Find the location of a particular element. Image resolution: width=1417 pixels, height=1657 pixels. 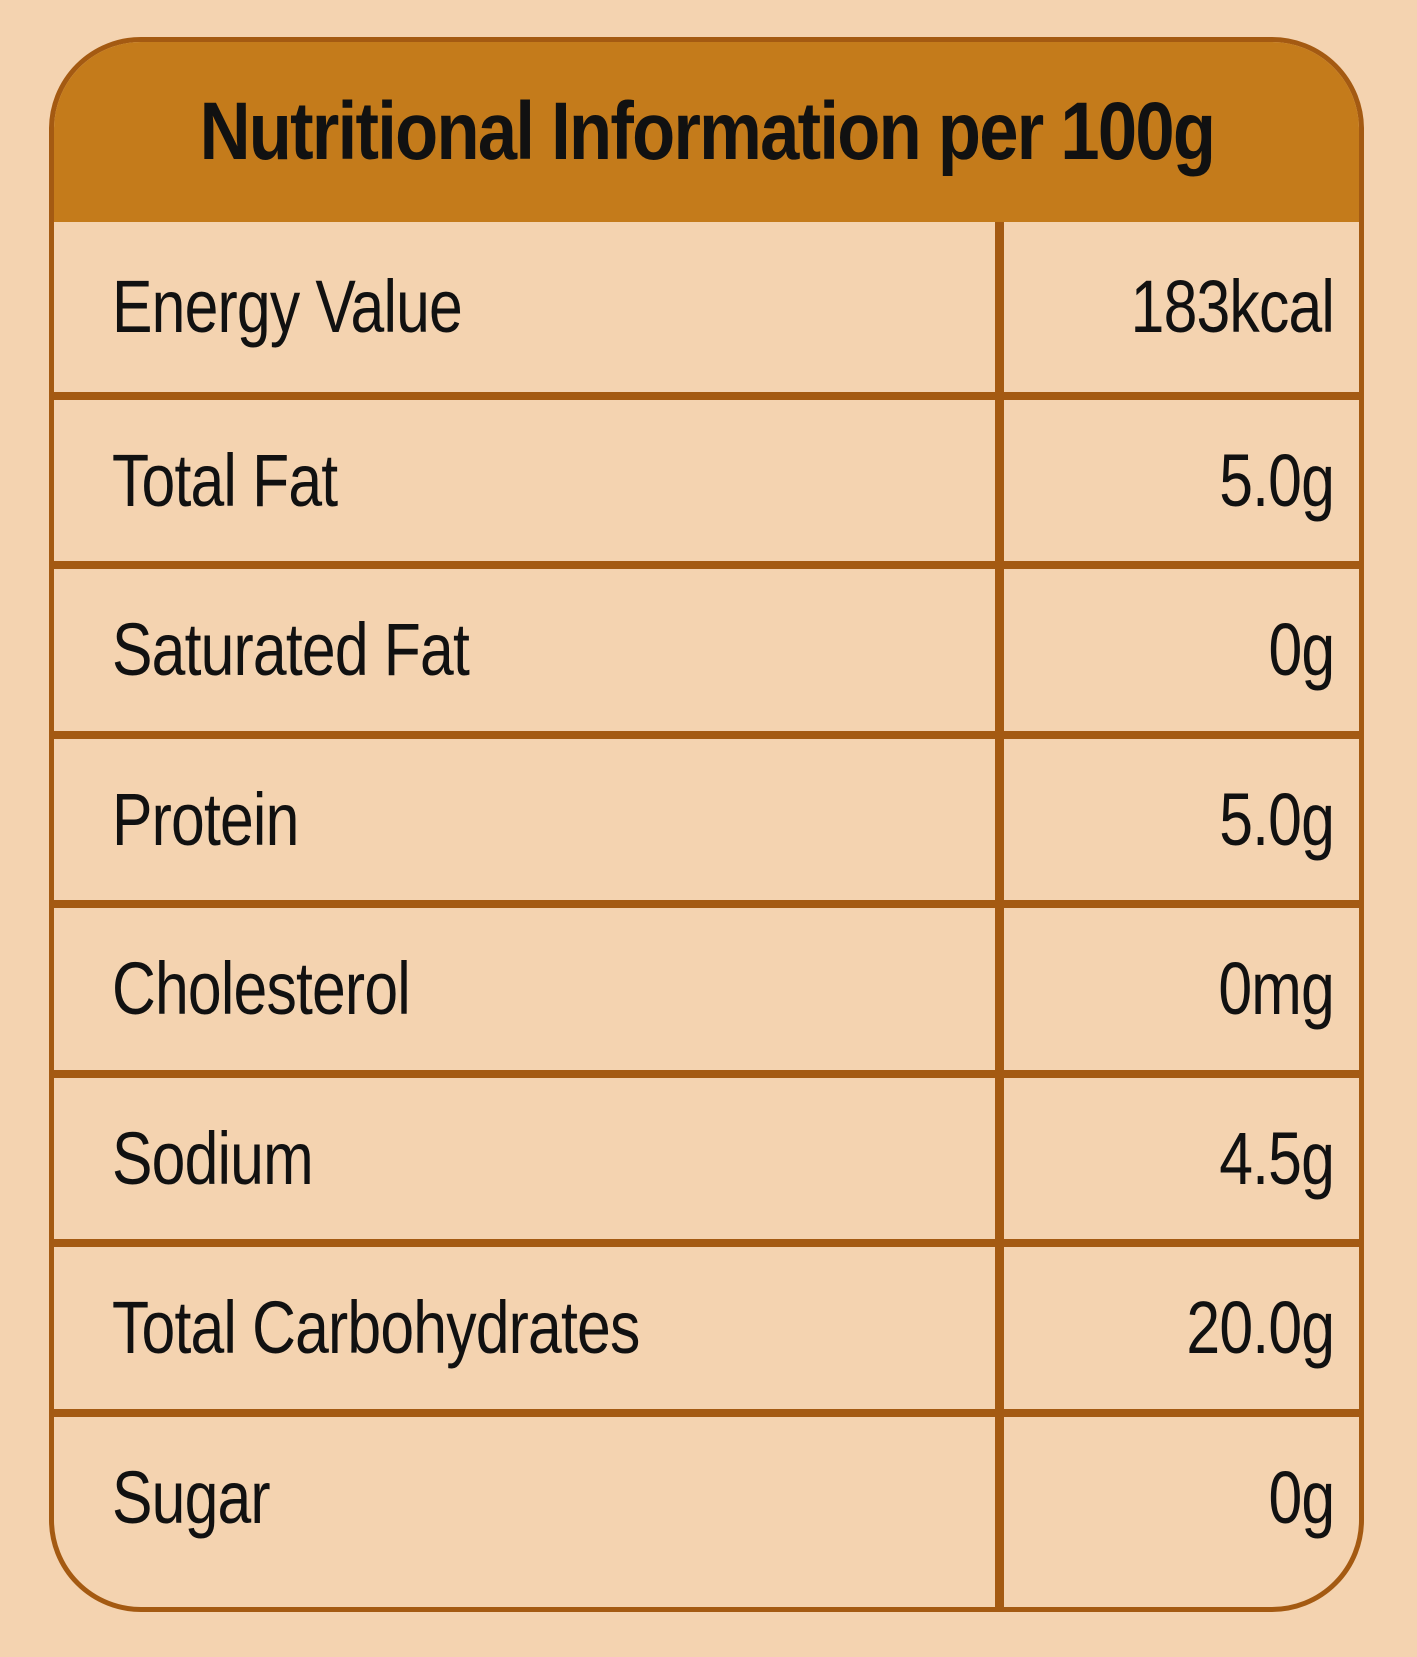

column-divider is located at coordinates (999, 914).